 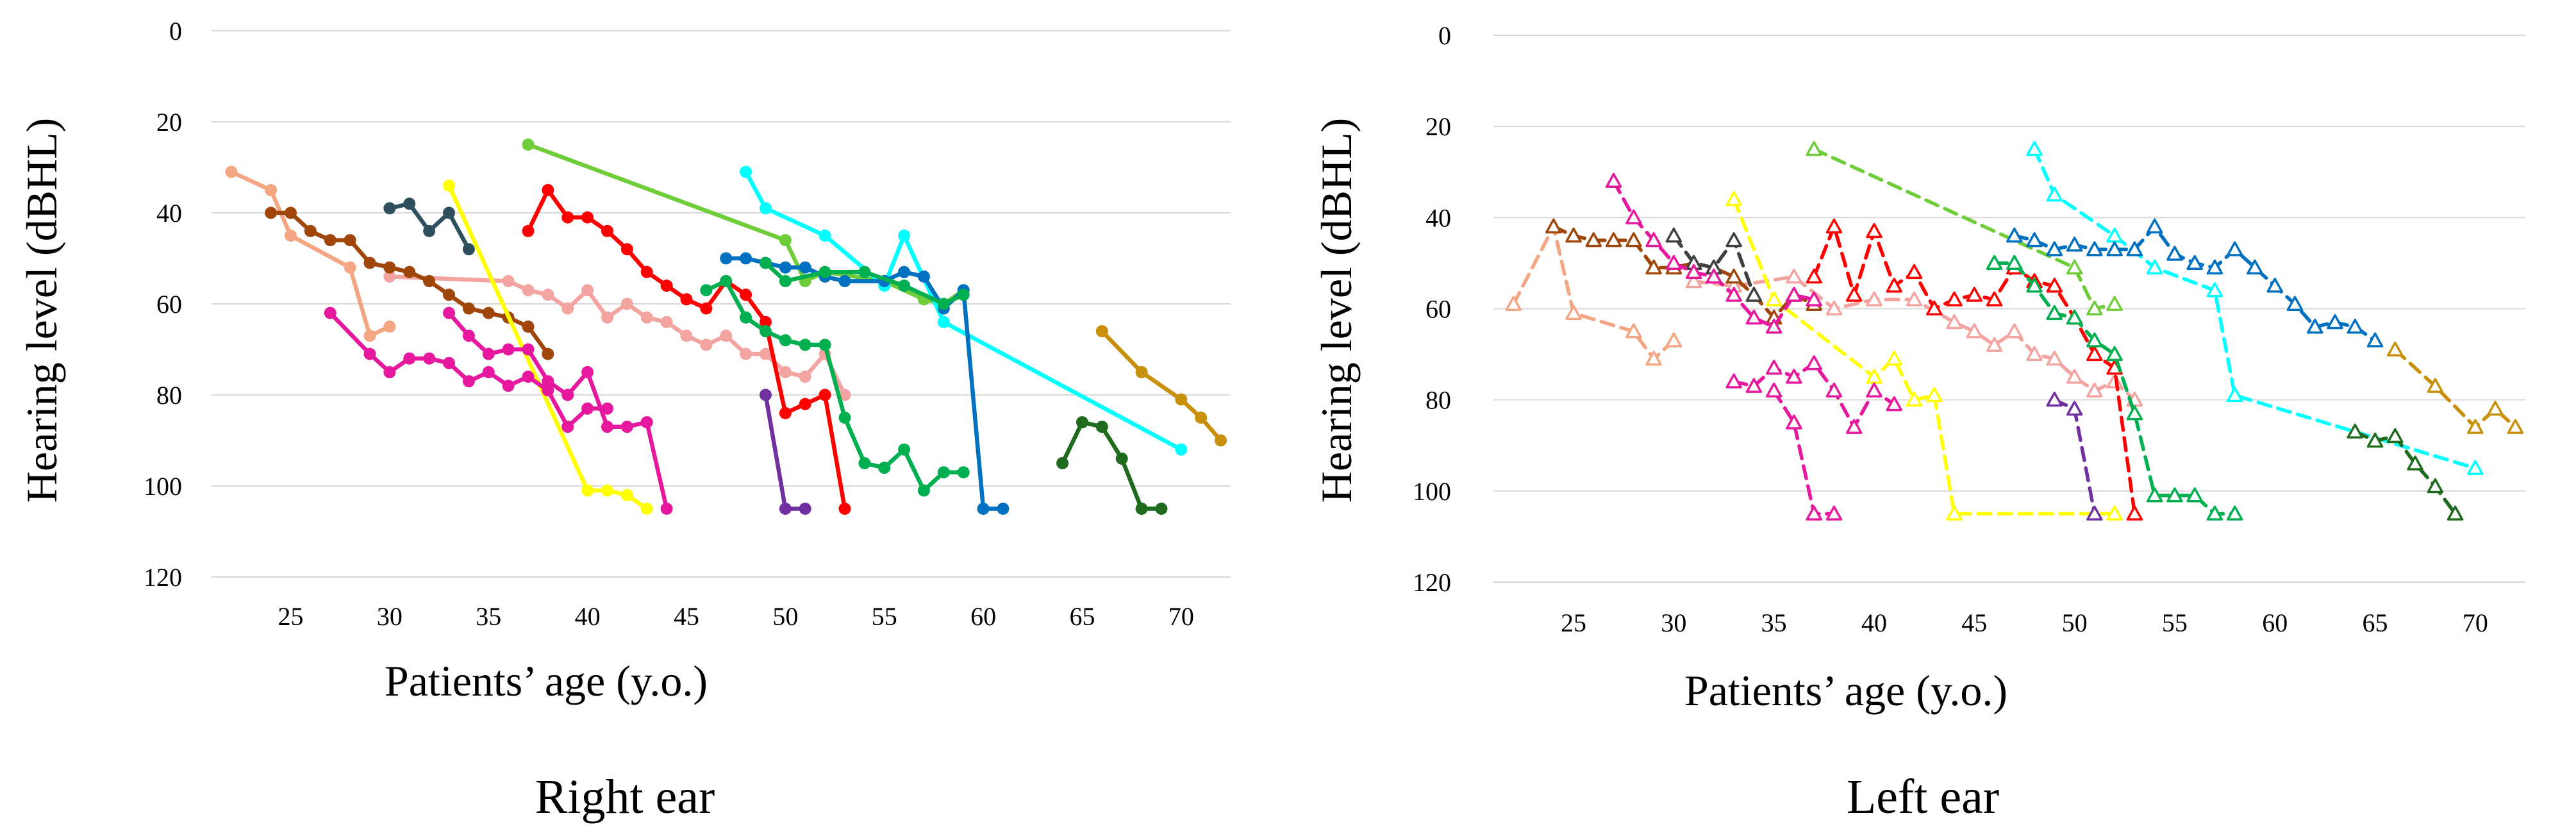 I want to click on left-ear-x-ticks: 25 30 35 40 45 50 55 60 65 70, so click(x=2024, y=622).